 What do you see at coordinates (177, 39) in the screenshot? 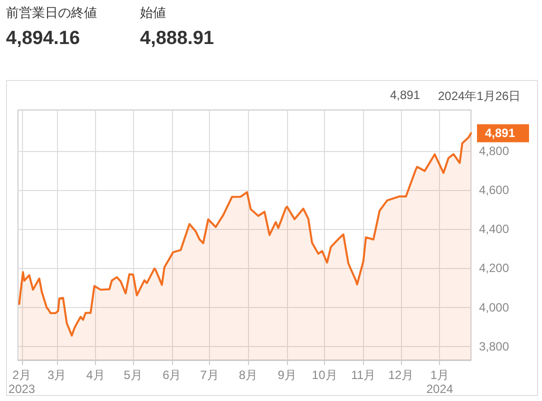
I see `text: 4,888.91` at bounding box center [177, 39].